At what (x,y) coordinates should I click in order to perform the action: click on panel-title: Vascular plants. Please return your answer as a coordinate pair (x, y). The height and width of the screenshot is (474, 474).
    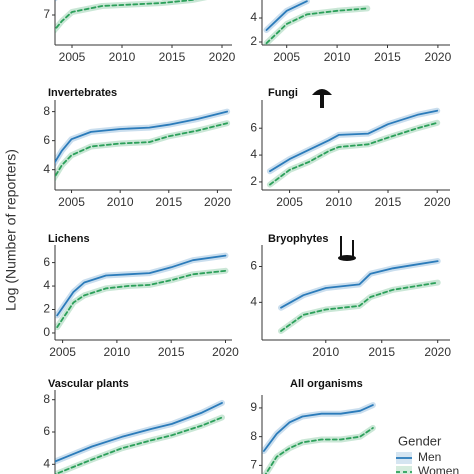
    Looking at the image, I should click on (88, 384).